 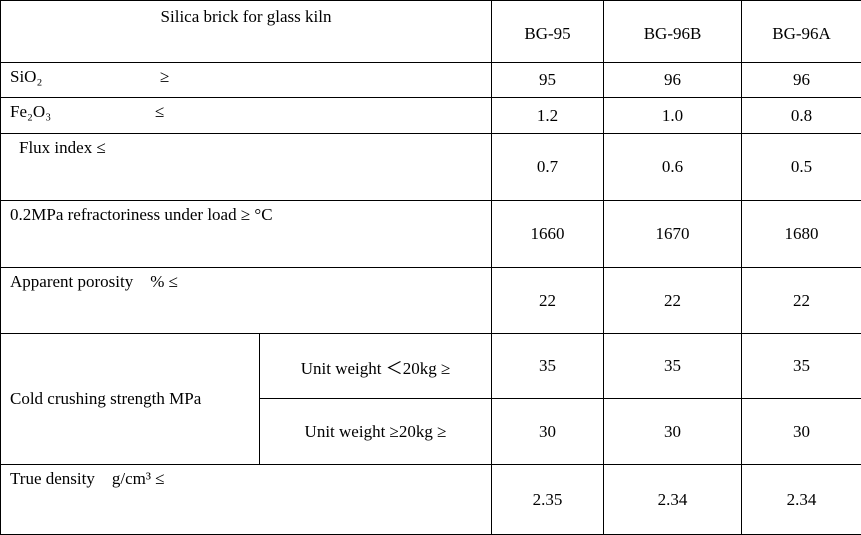 I want to click on column-header: BG-96A, so click(x=801, y=32).